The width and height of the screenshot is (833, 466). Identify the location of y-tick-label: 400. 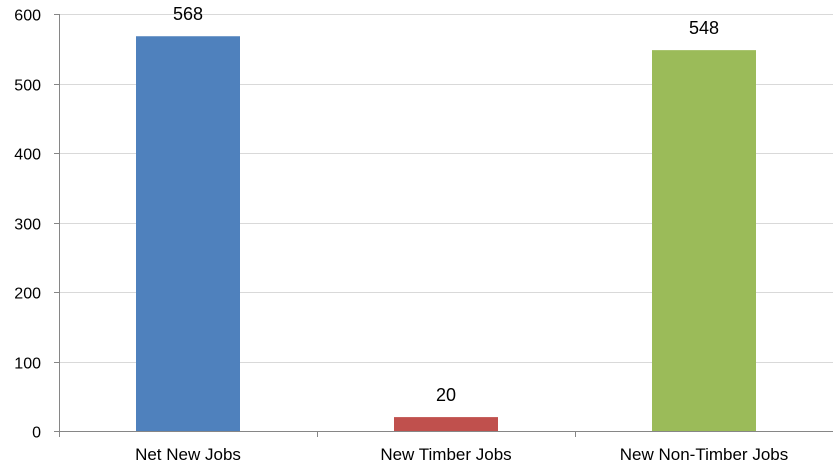
(27, 155).